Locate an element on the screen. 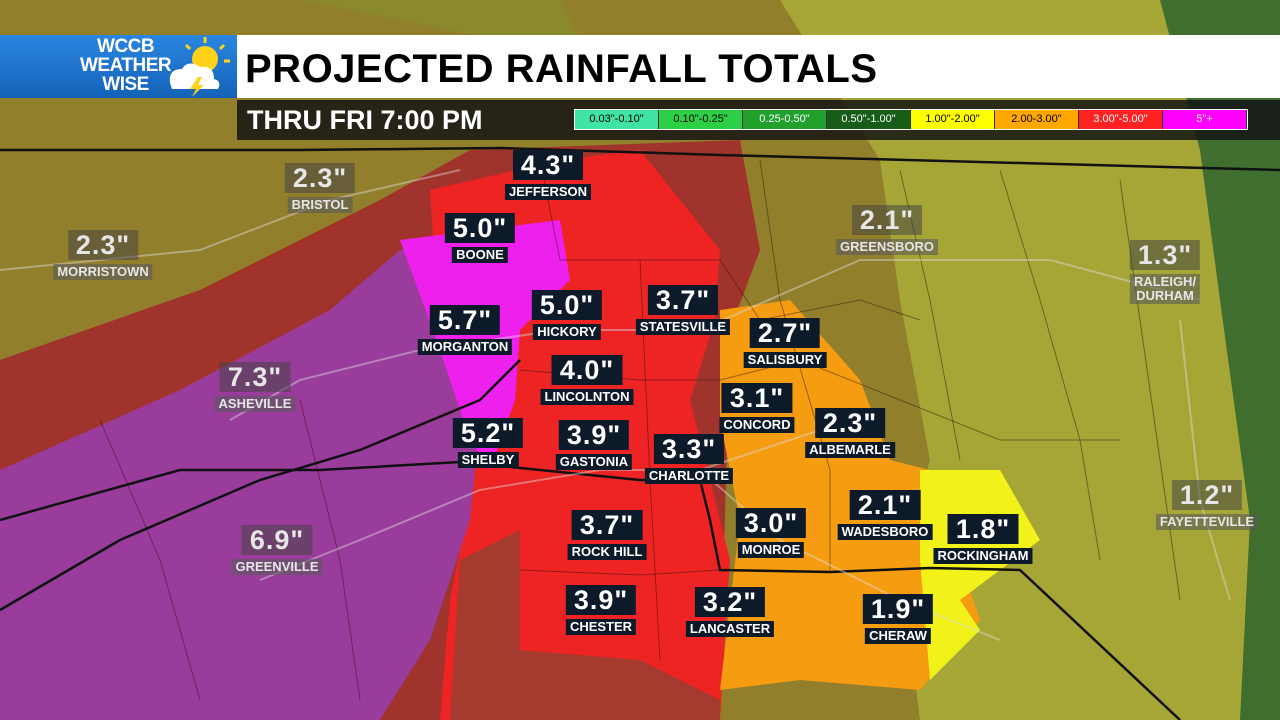 This screenshot has height=720, width=1280. city-name: CONCORD is located at coordinates (757, 425).